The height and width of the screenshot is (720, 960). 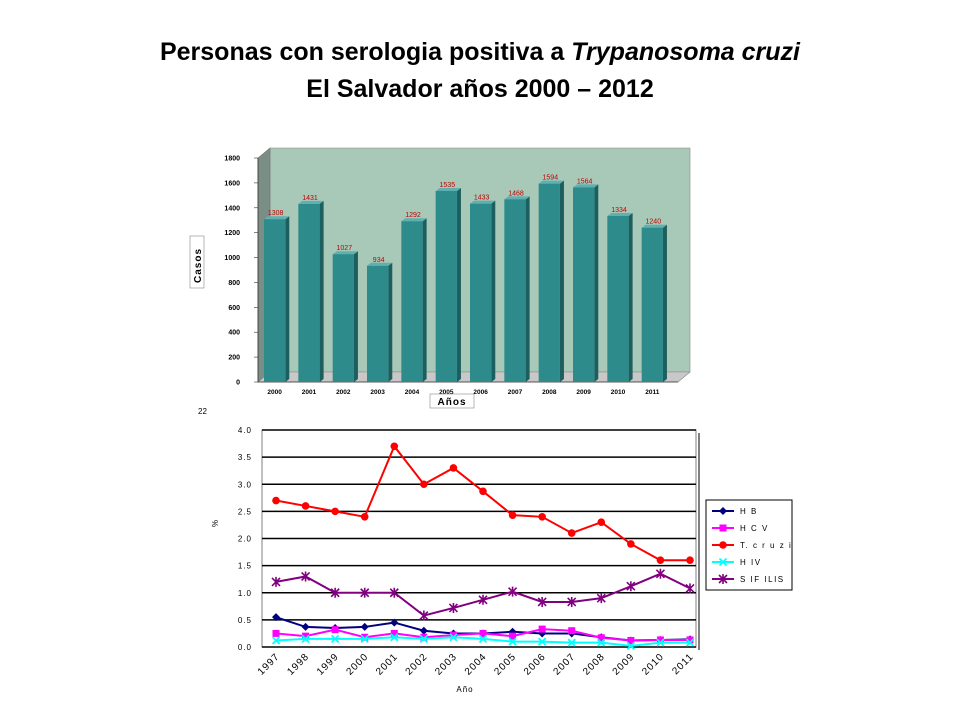 I want to click on x-tick-label: 2006, so click(x=480, y=392).